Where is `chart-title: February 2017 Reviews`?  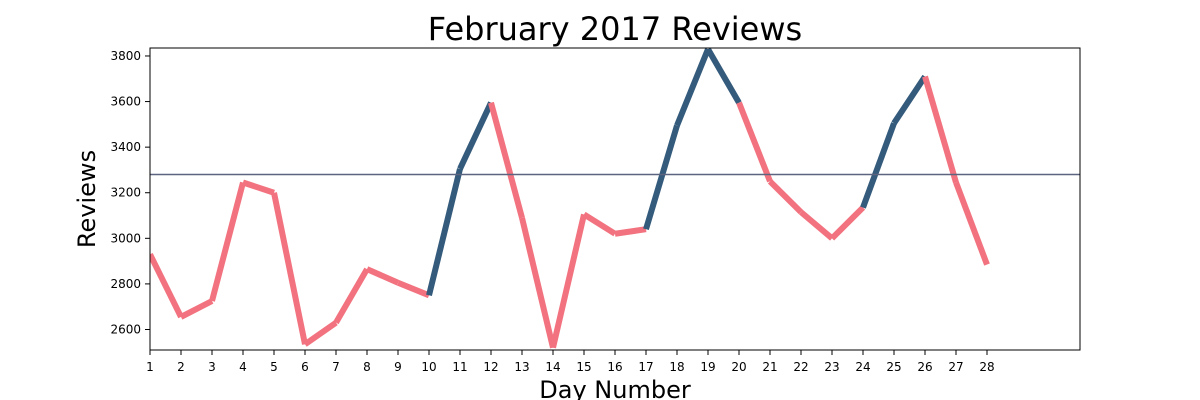
chart-title: February 2017 Reviews is located at coordinates (615, 29).